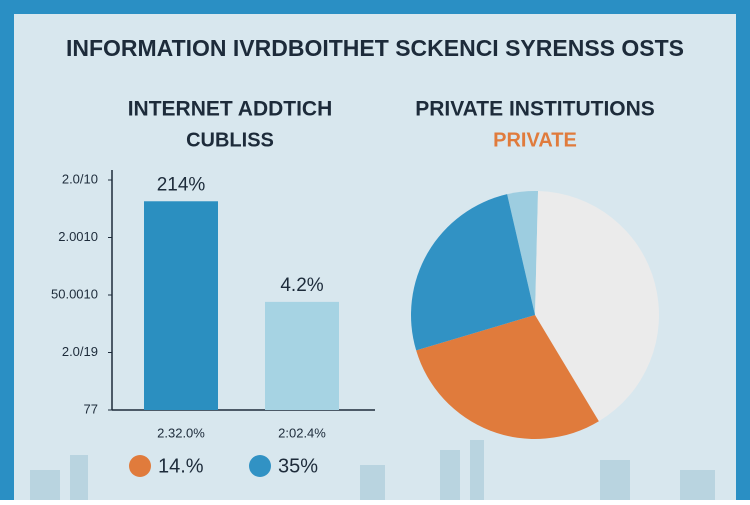 This screenshot has width=750, height=505. What do you see at coordinates (302, 432) in the screenshot?
I see `x-tick-label: 2:02.4%` at bounding box center [302, 432].